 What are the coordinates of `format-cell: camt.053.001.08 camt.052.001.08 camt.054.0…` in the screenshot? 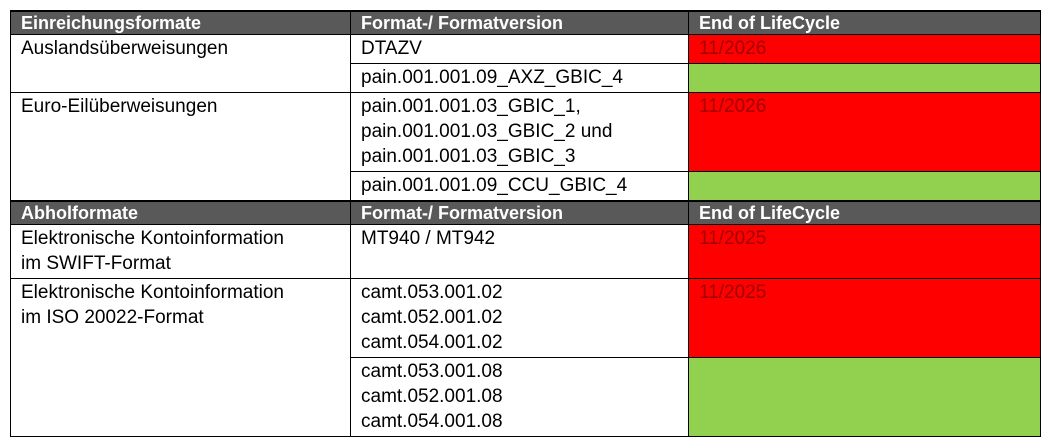 It's located at (519, 397).